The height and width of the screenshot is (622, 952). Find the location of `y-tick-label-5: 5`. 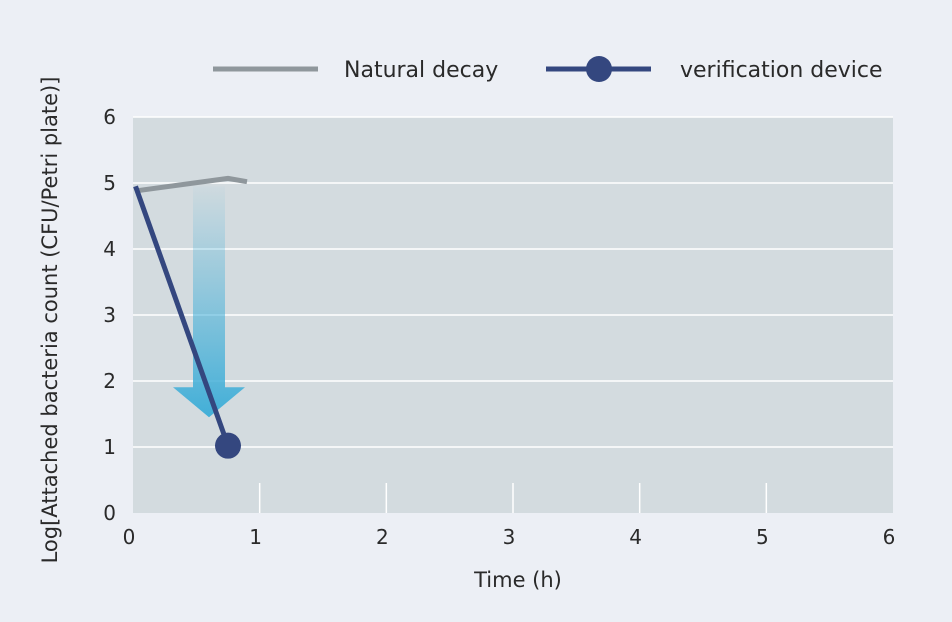

y-tick-label-5: 5 is located at coordinates (109, 183).